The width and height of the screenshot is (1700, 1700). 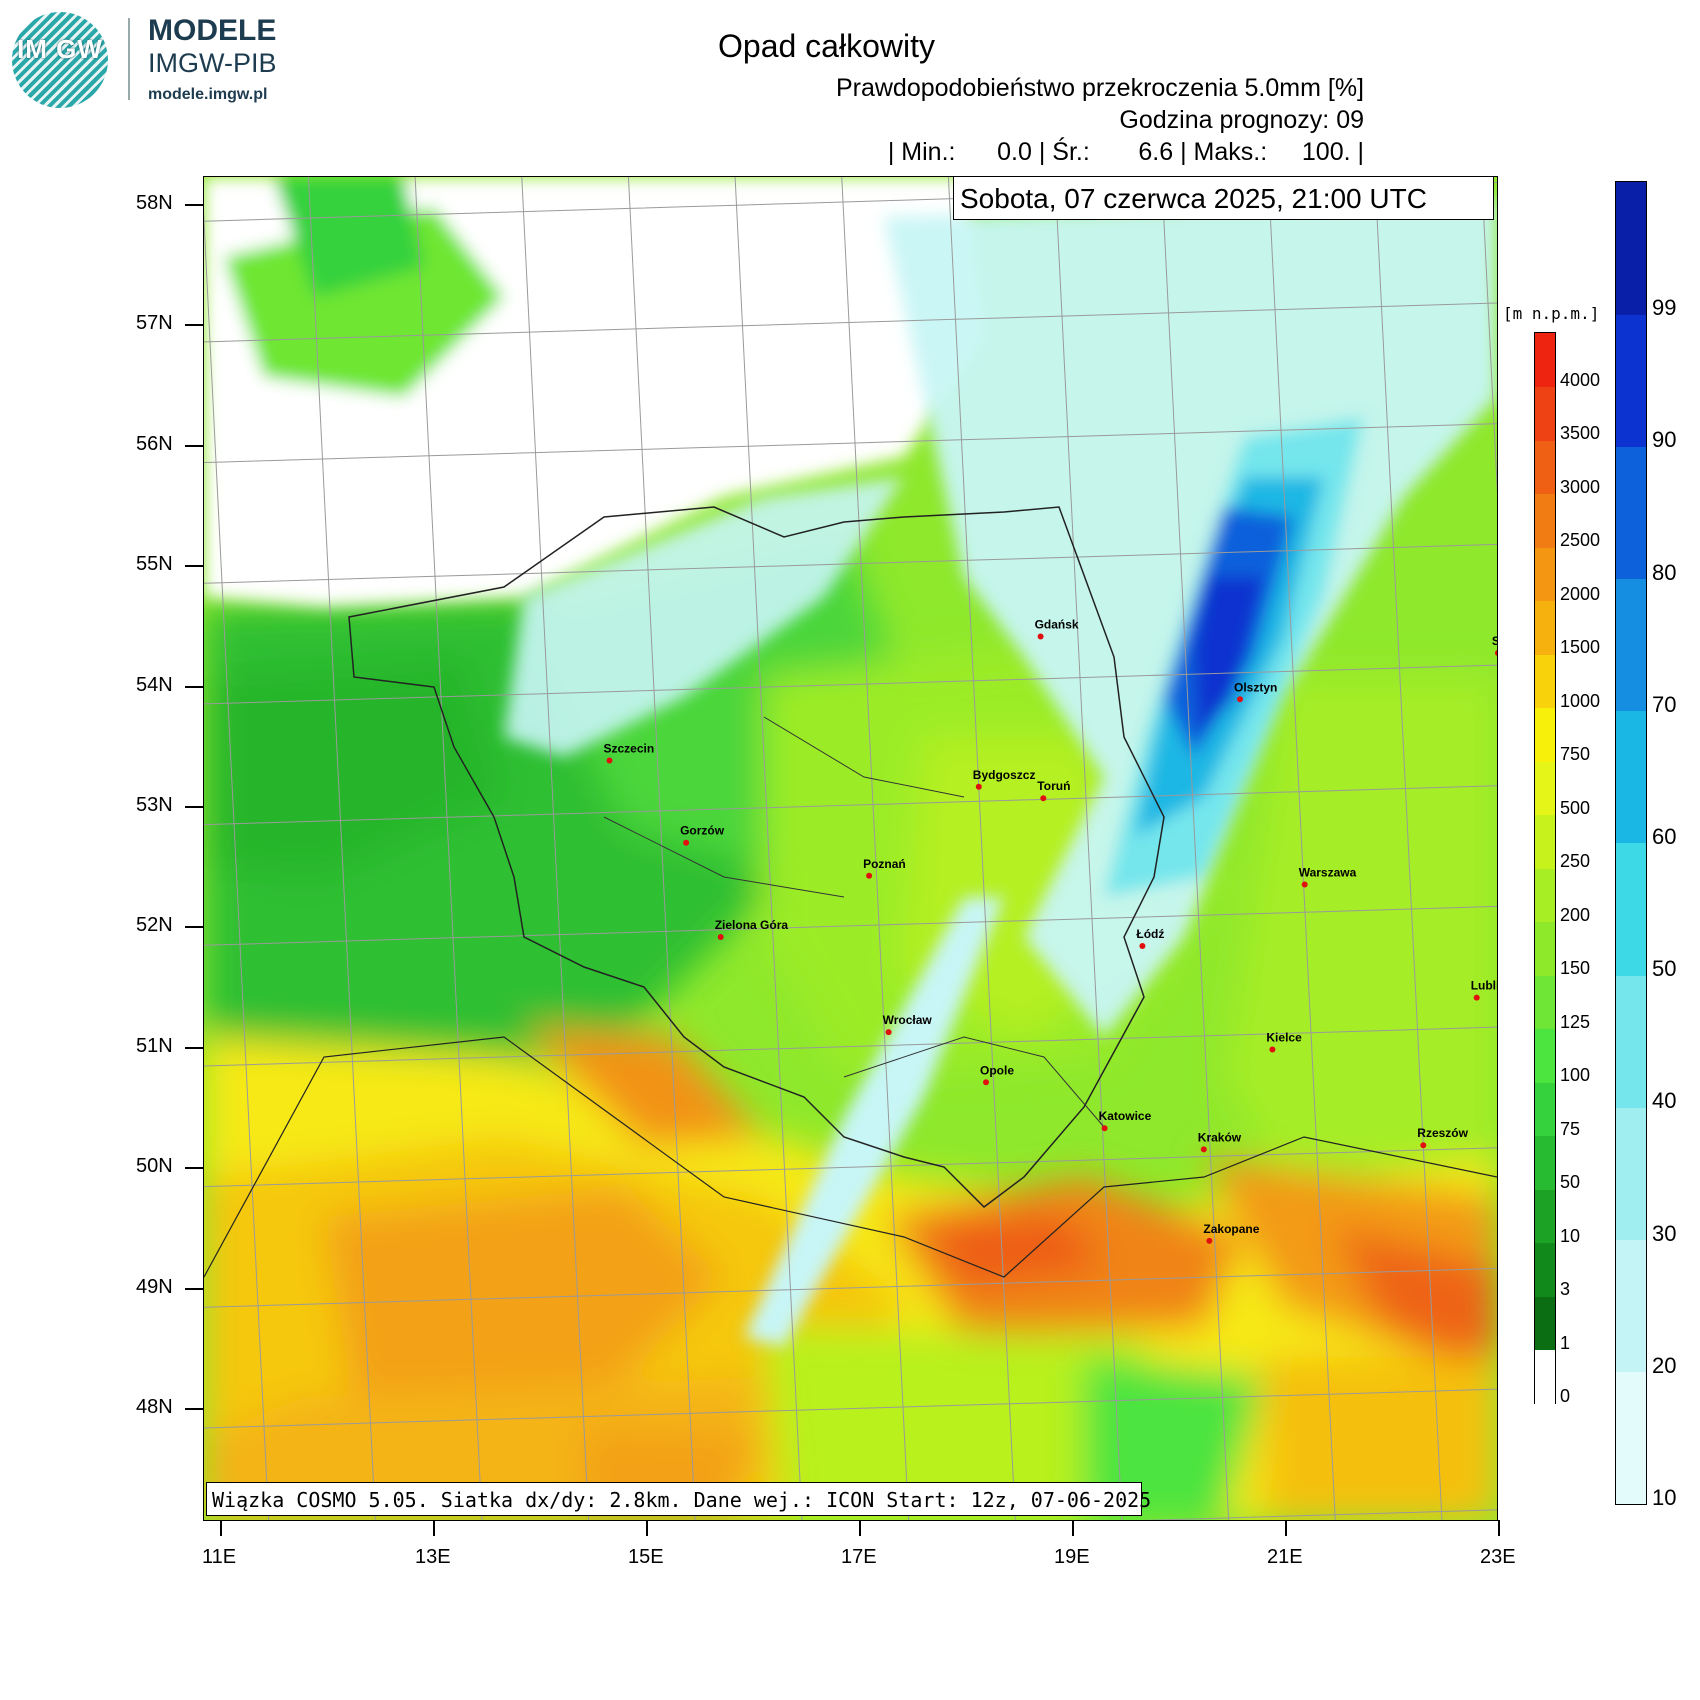 I want to click on elevation-level-label: 3, so click(x=1565, y=1289).